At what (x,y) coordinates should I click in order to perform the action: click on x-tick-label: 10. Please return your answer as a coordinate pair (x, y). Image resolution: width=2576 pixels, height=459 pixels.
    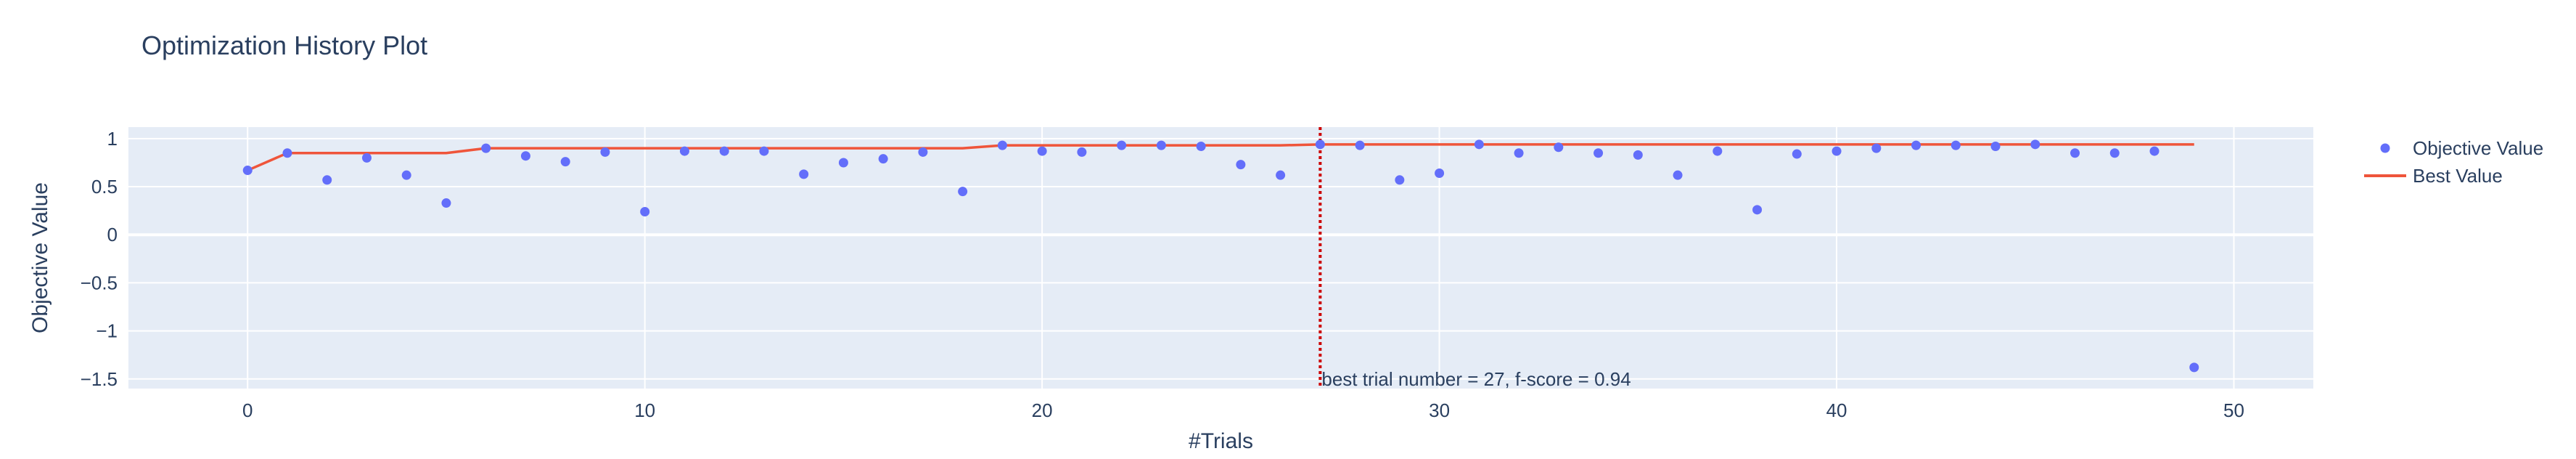
    Looking at the image, I should click on (644, 410).